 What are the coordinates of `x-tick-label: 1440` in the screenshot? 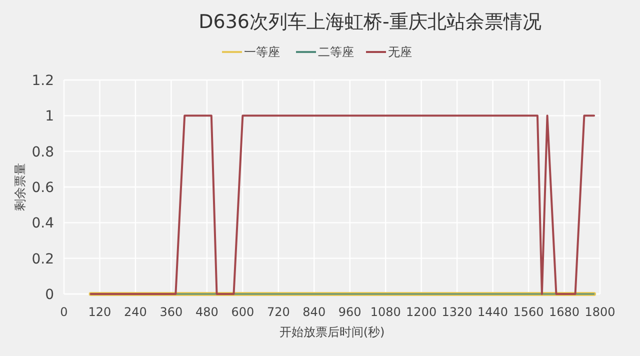 It's located at (493, 312).